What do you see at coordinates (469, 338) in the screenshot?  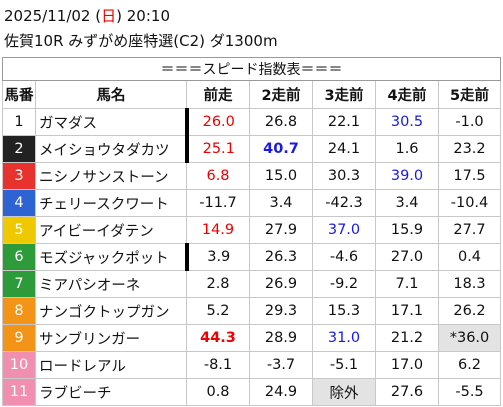 I see `speed-index: *36.0` at bounding box center [469, 338].